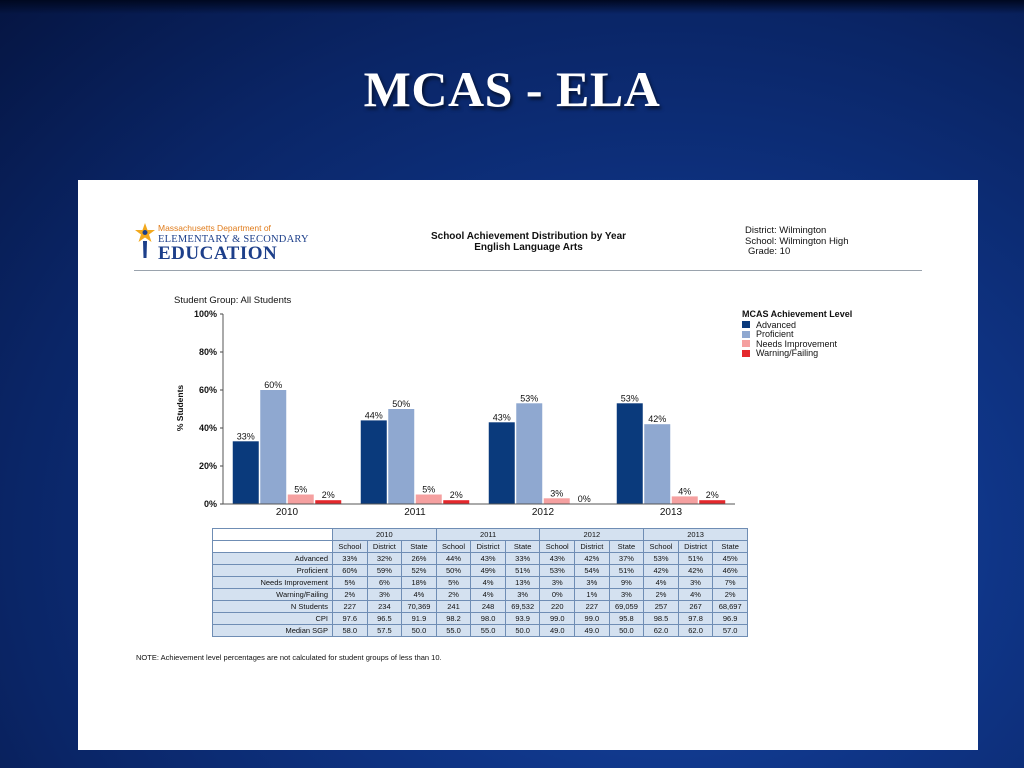 Image resolution: width=1024 pixels, height=768 pixels. I want to click on table-row-label: Median SGP, so click(272, 630).